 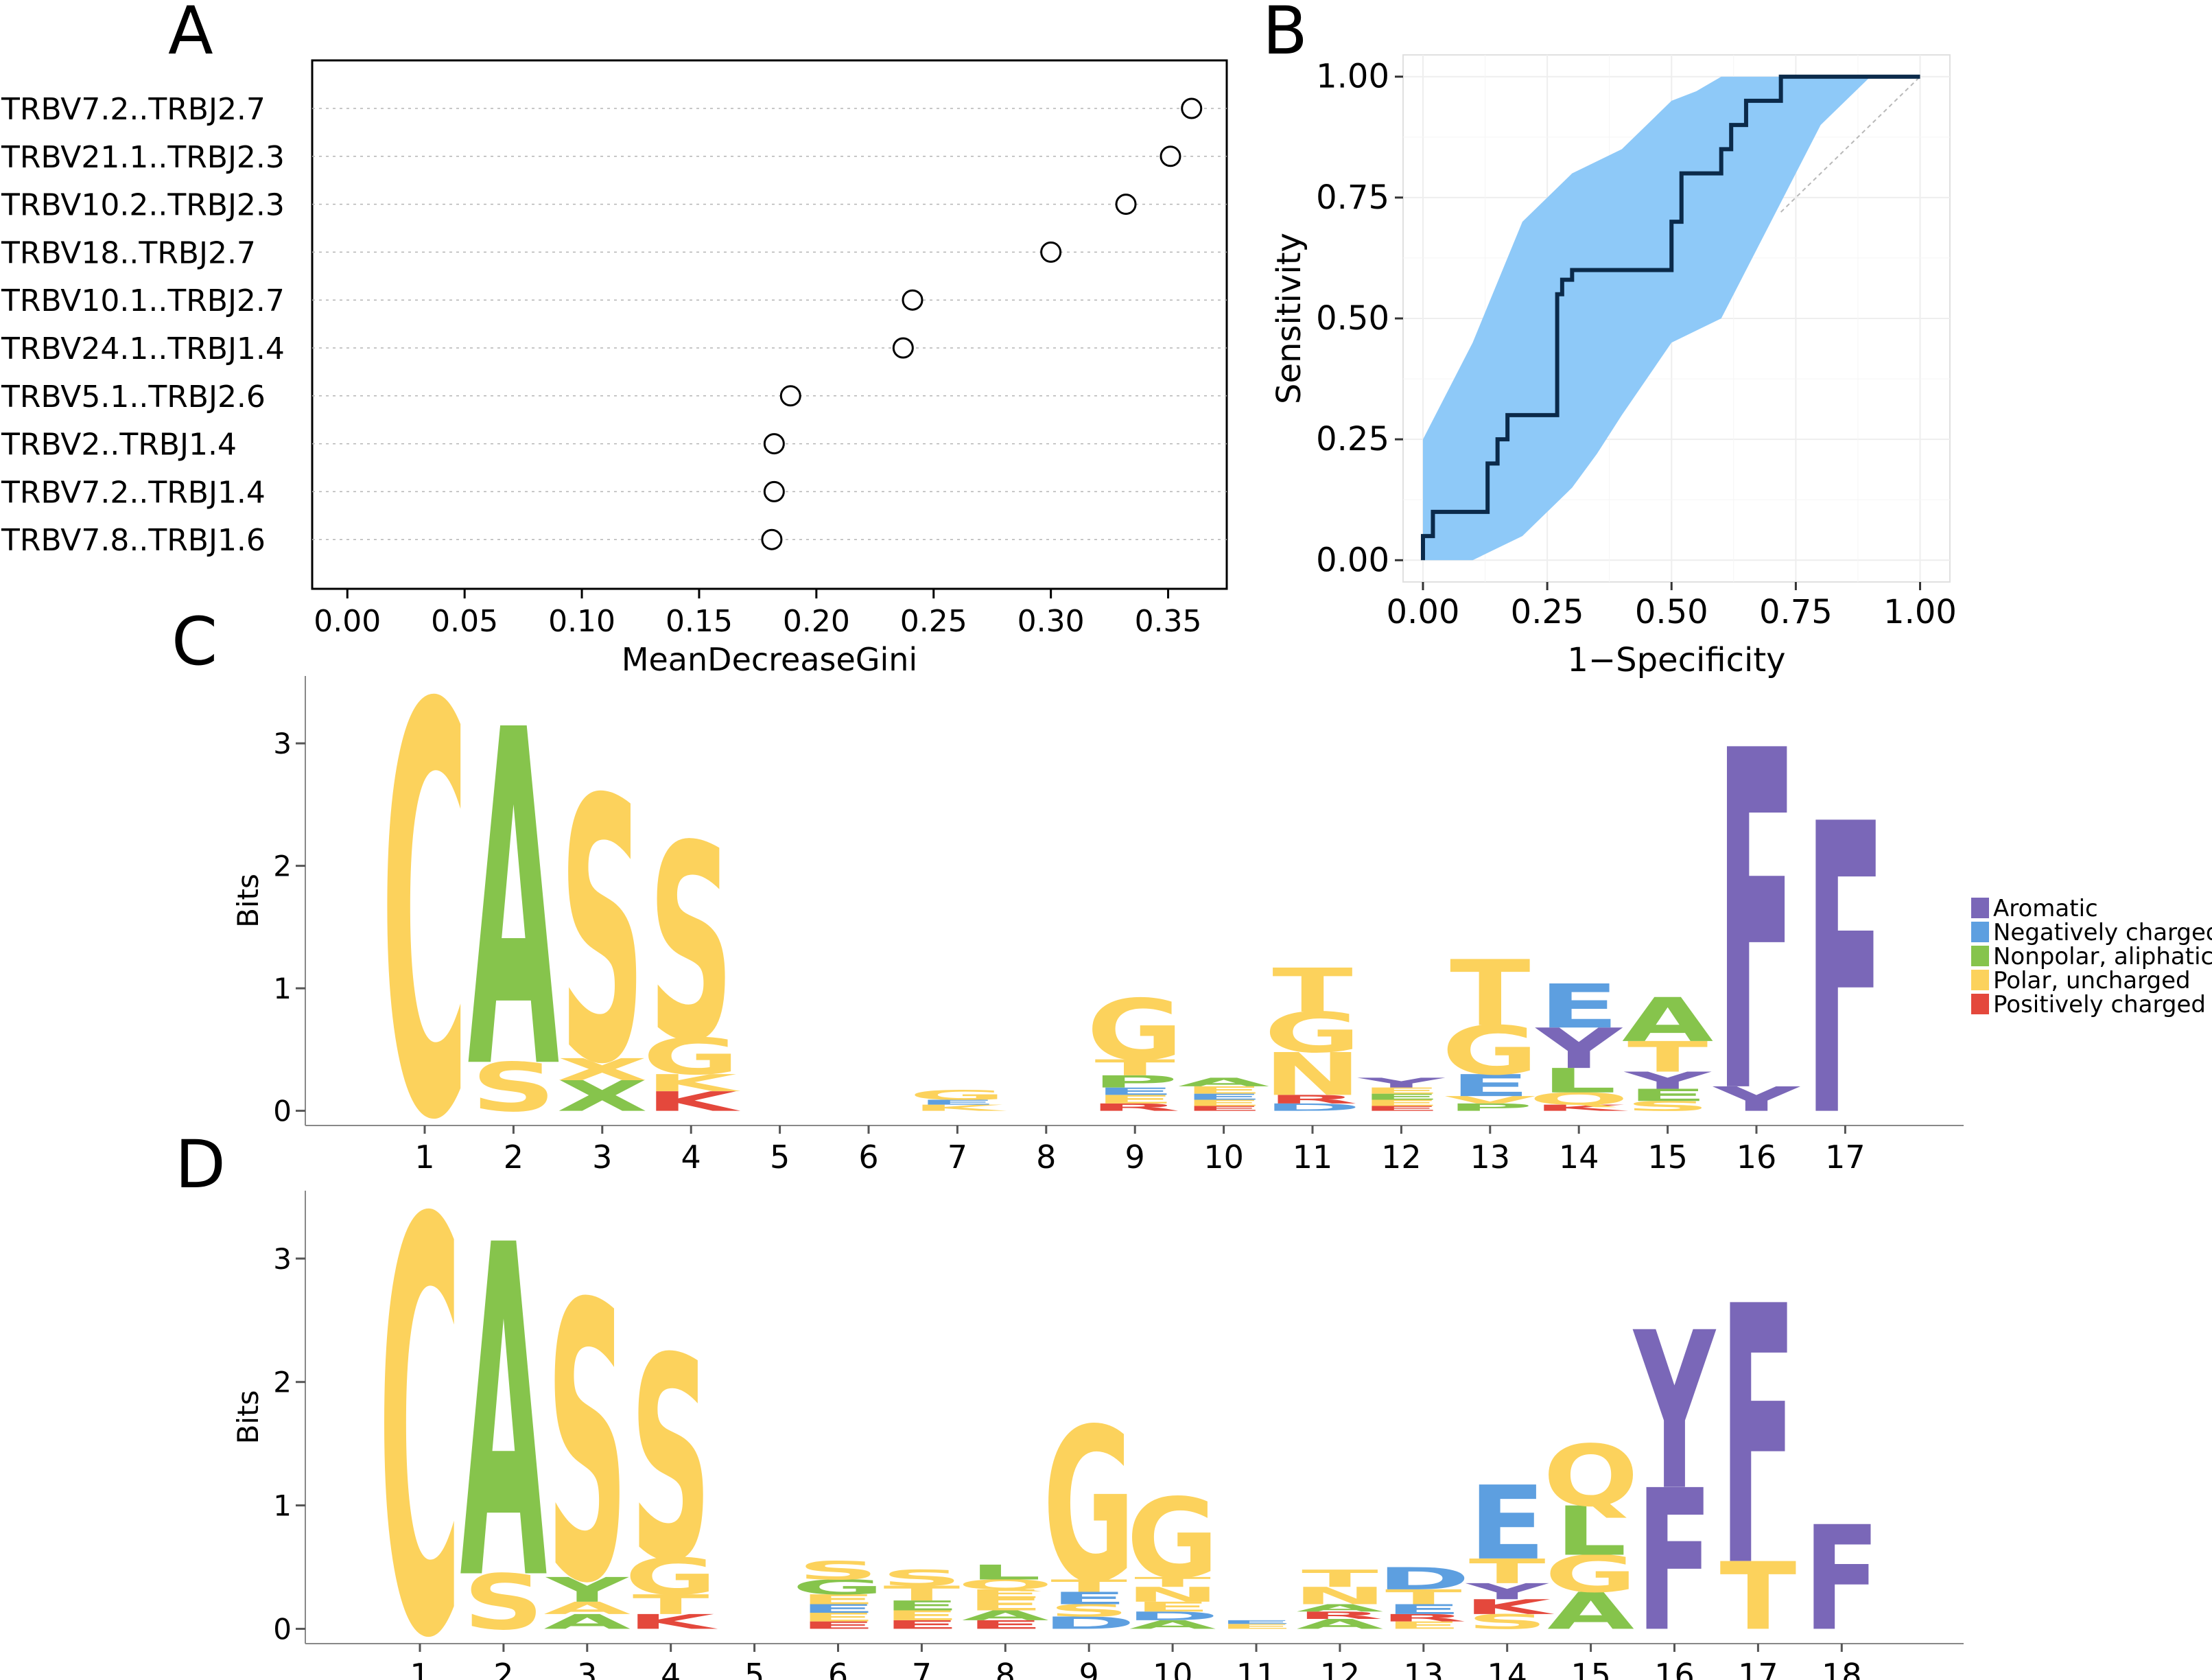 I want to click on panel-a-category-label: TRBV5.1..TRBJ2.6, so click(x=133, y=397).